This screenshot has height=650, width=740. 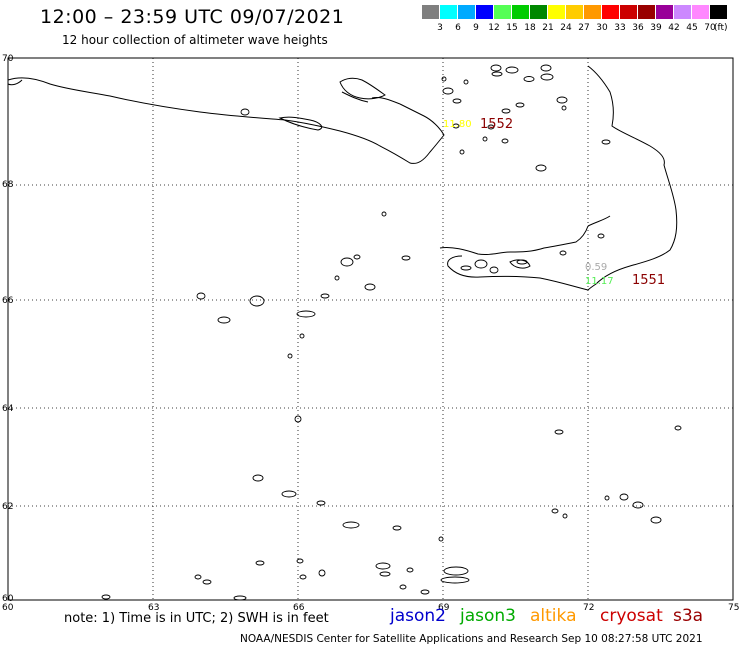 I want to click on colorbar-tick-label: 3, so click(x=440, y=28).